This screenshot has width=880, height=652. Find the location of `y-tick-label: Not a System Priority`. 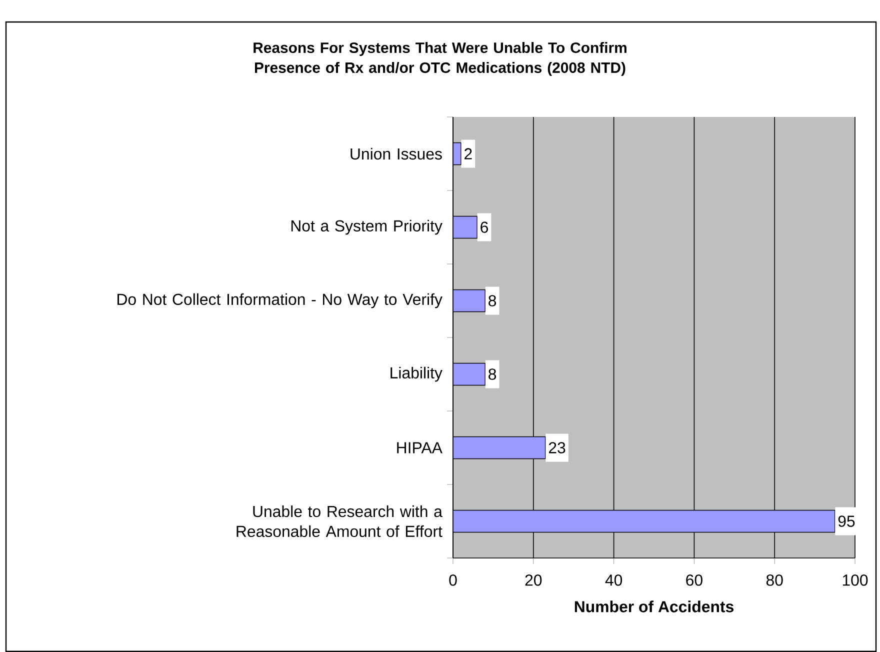

y-tick-label: Not a System Priority is located at coordinates (366, 227).